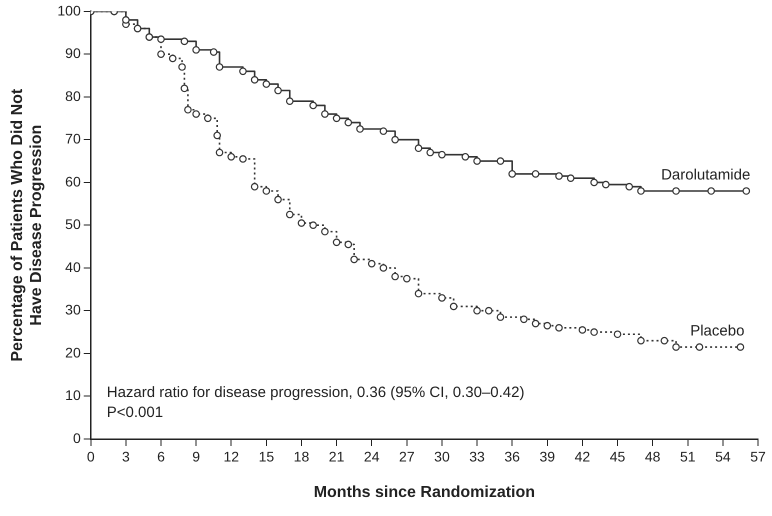 This screenshot has width=772, height=516. What do you see at coordinates (196, 456) in the screenshot?
I see `x-tick-label: 9` at bounding box center [196, 456].